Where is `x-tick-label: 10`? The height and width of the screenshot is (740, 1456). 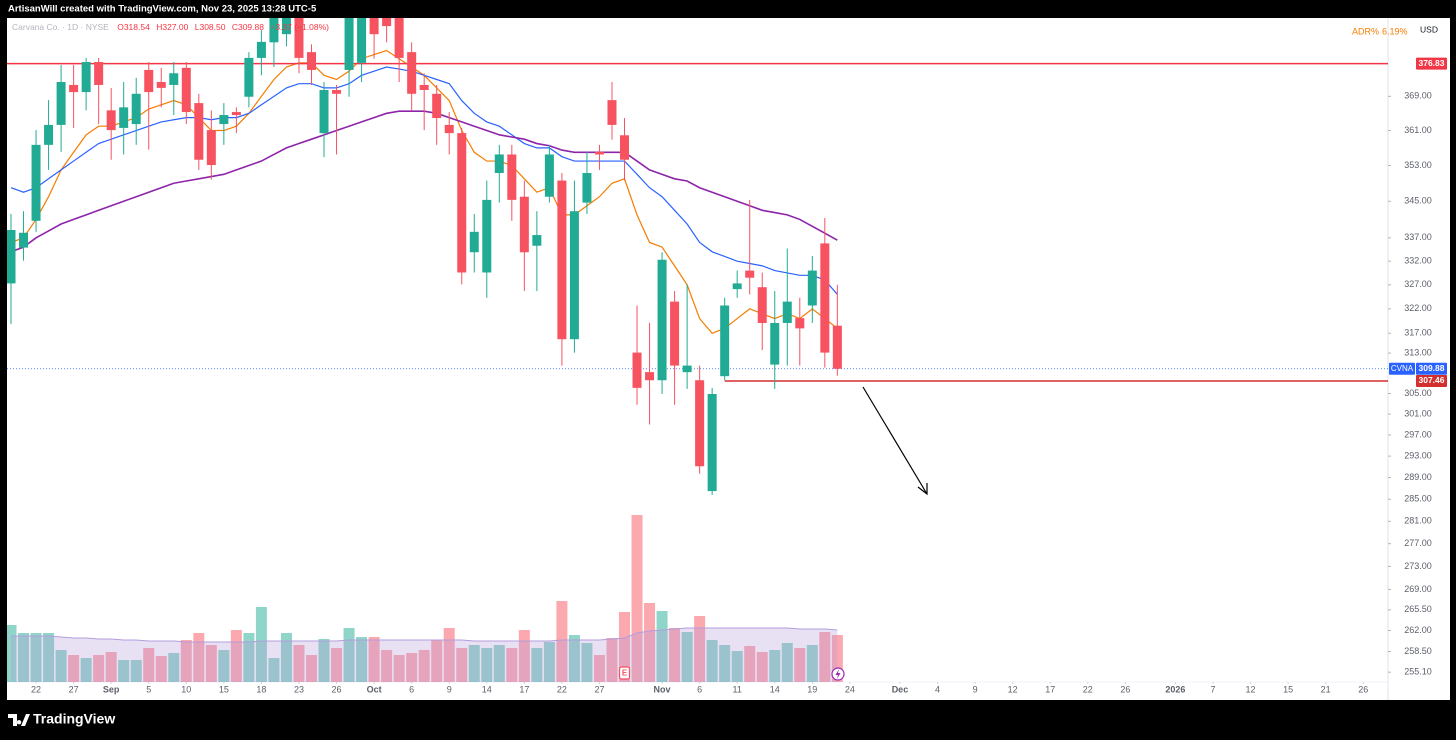 x-tick-label: 10 is located at coordinates (186, 689).